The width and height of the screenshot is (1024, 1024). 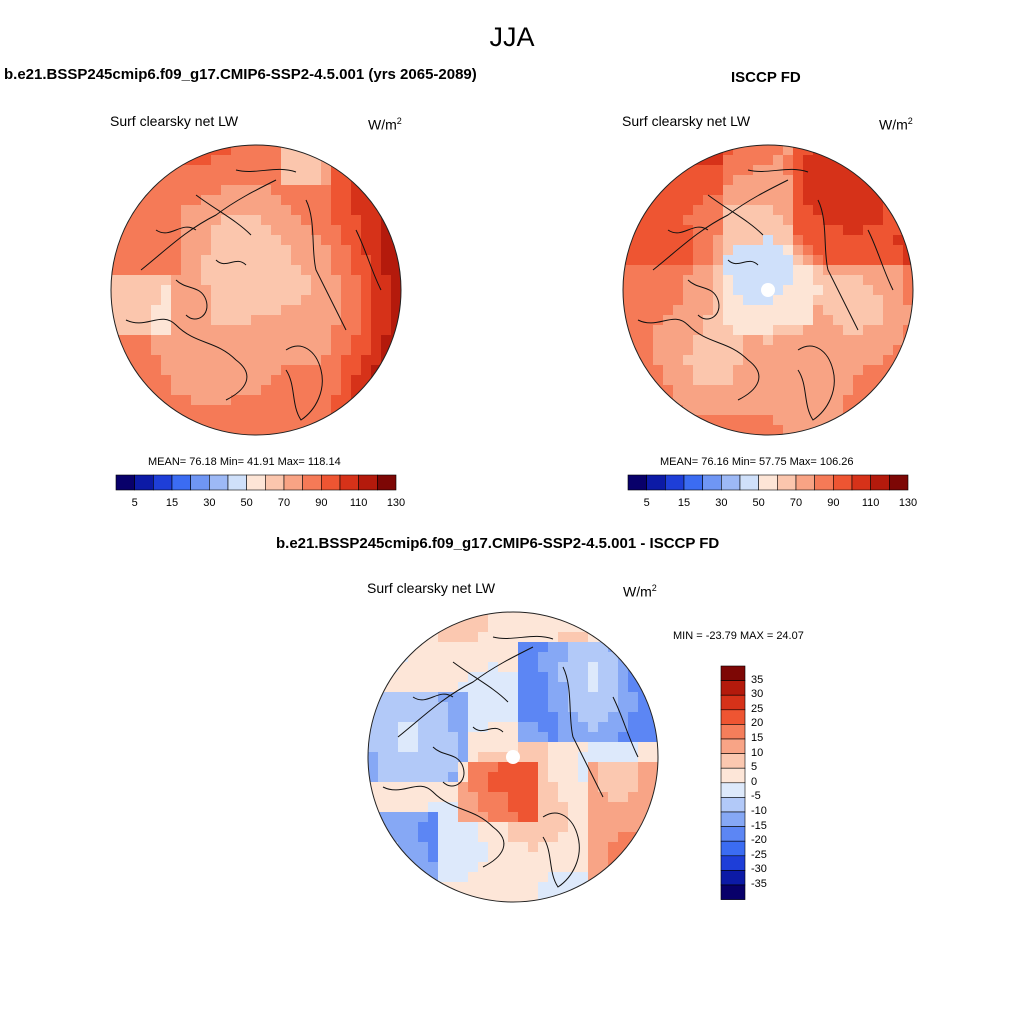 I want to click on colorbar-tick-label: -20, so click(x=759, y=840).